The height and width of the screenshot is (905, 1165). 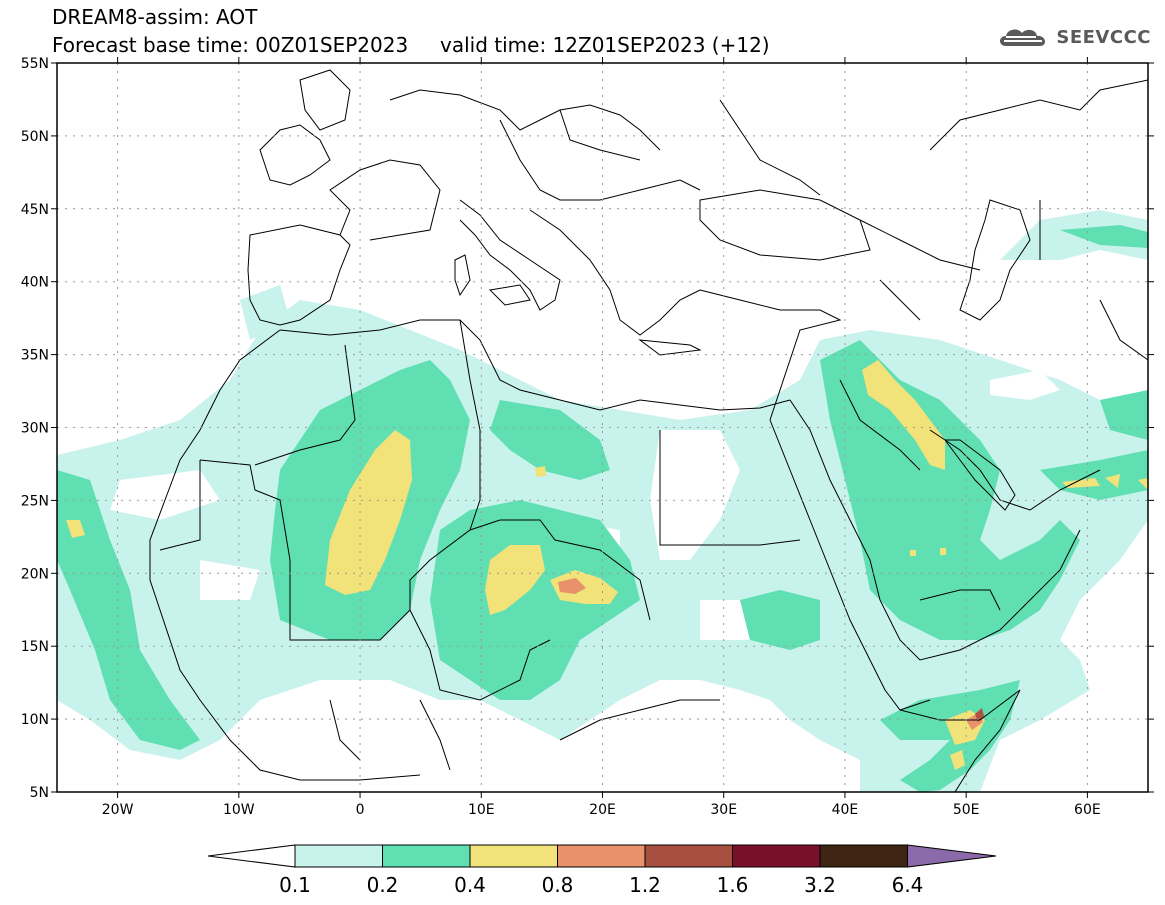 What do you see at coordinates (908, 885) in the screenshot?
I see `colorbar-label: 6.4` at bounding box center [908, 885].